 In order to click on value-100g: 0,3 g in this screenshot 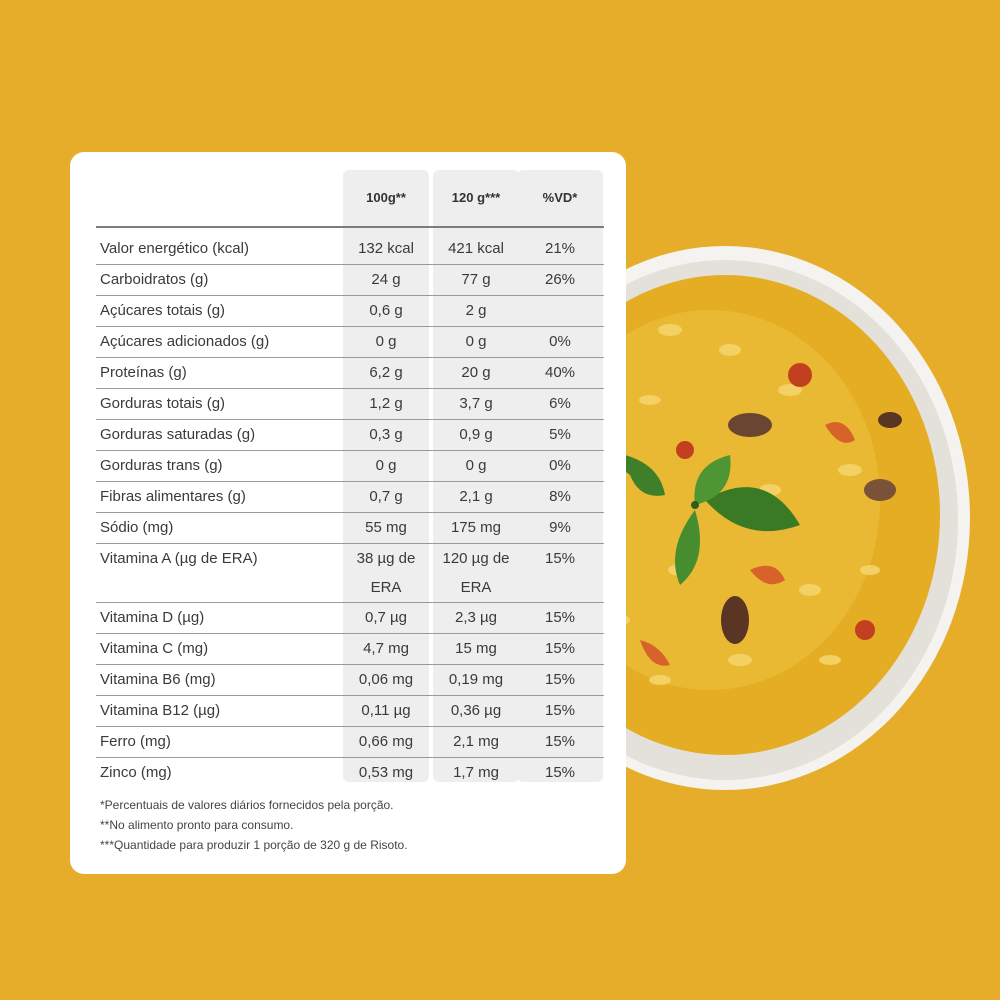, I will do `click(386, 434)`.